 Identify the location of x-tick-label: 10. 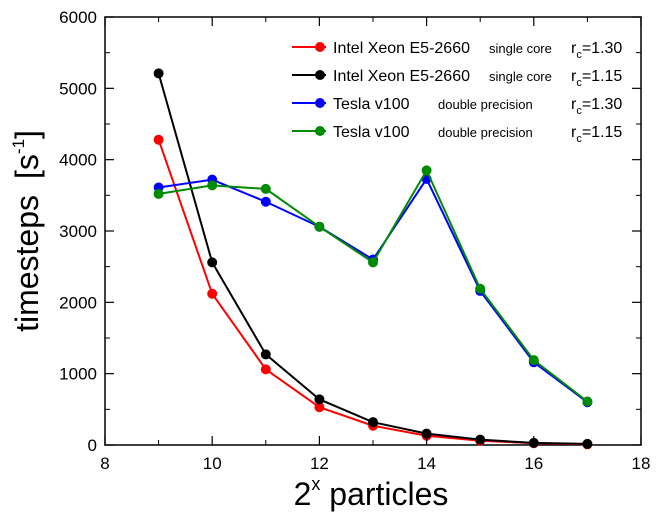
(212, 463).